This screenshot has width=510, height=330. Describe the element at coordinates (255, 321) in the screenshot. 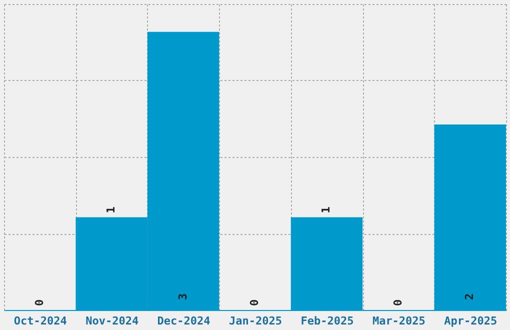

I see `x-tick-label: Jan-2025` at that location.